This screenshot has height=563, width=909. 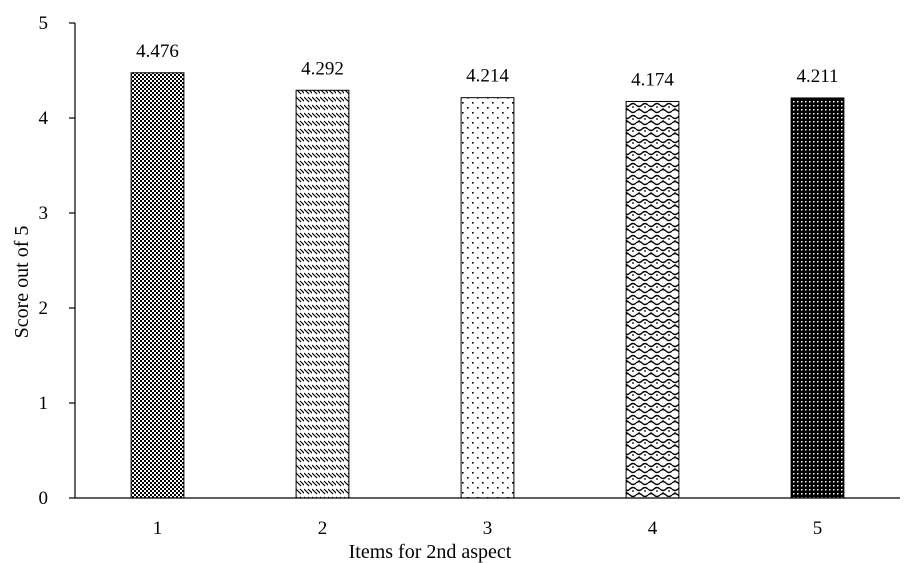 What do you see at coordinates (653, 528) in the screenshot?
I see `x-tick-label: 4` at bounding box center [653, 528].